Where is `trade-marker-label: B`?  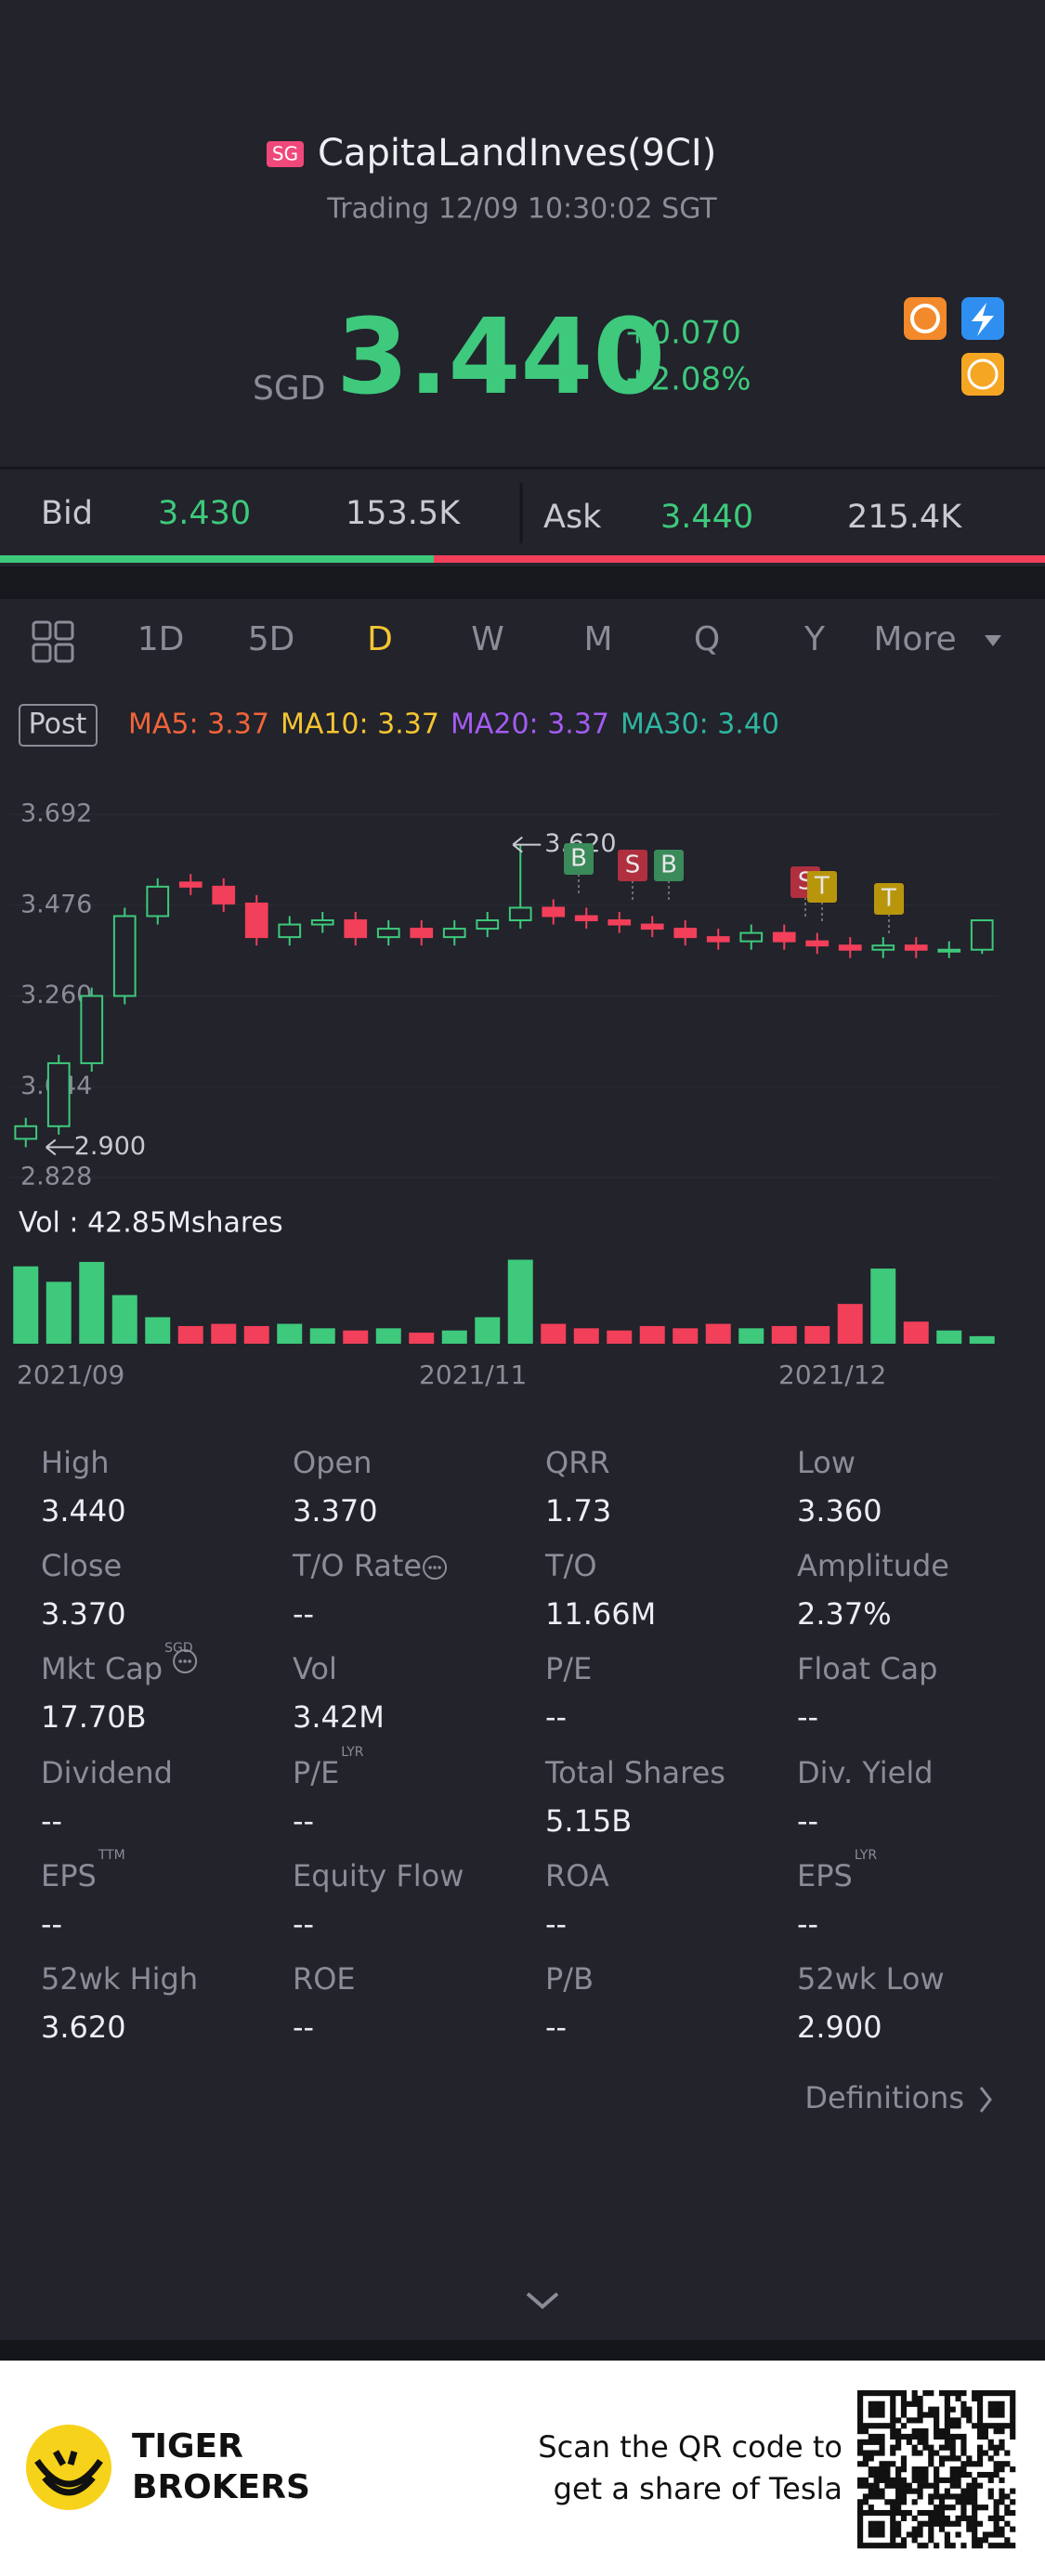
trade-marker-label: B is located at coordinates (668, 866).